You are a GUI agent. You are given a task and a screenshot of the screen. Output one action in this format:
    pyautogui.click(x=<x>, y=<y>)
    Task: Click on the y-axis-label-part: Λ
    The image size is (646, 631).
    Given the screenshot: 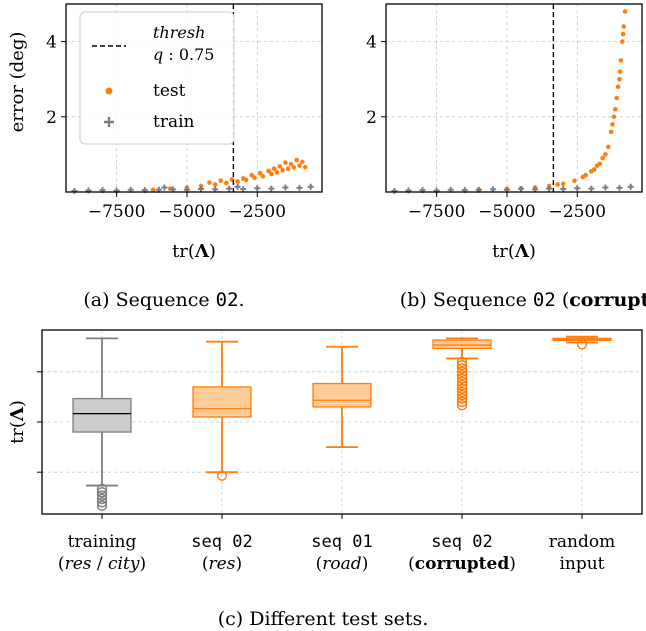 What is the action you would take?
    pyautogui.click(x=17, y=414)
    